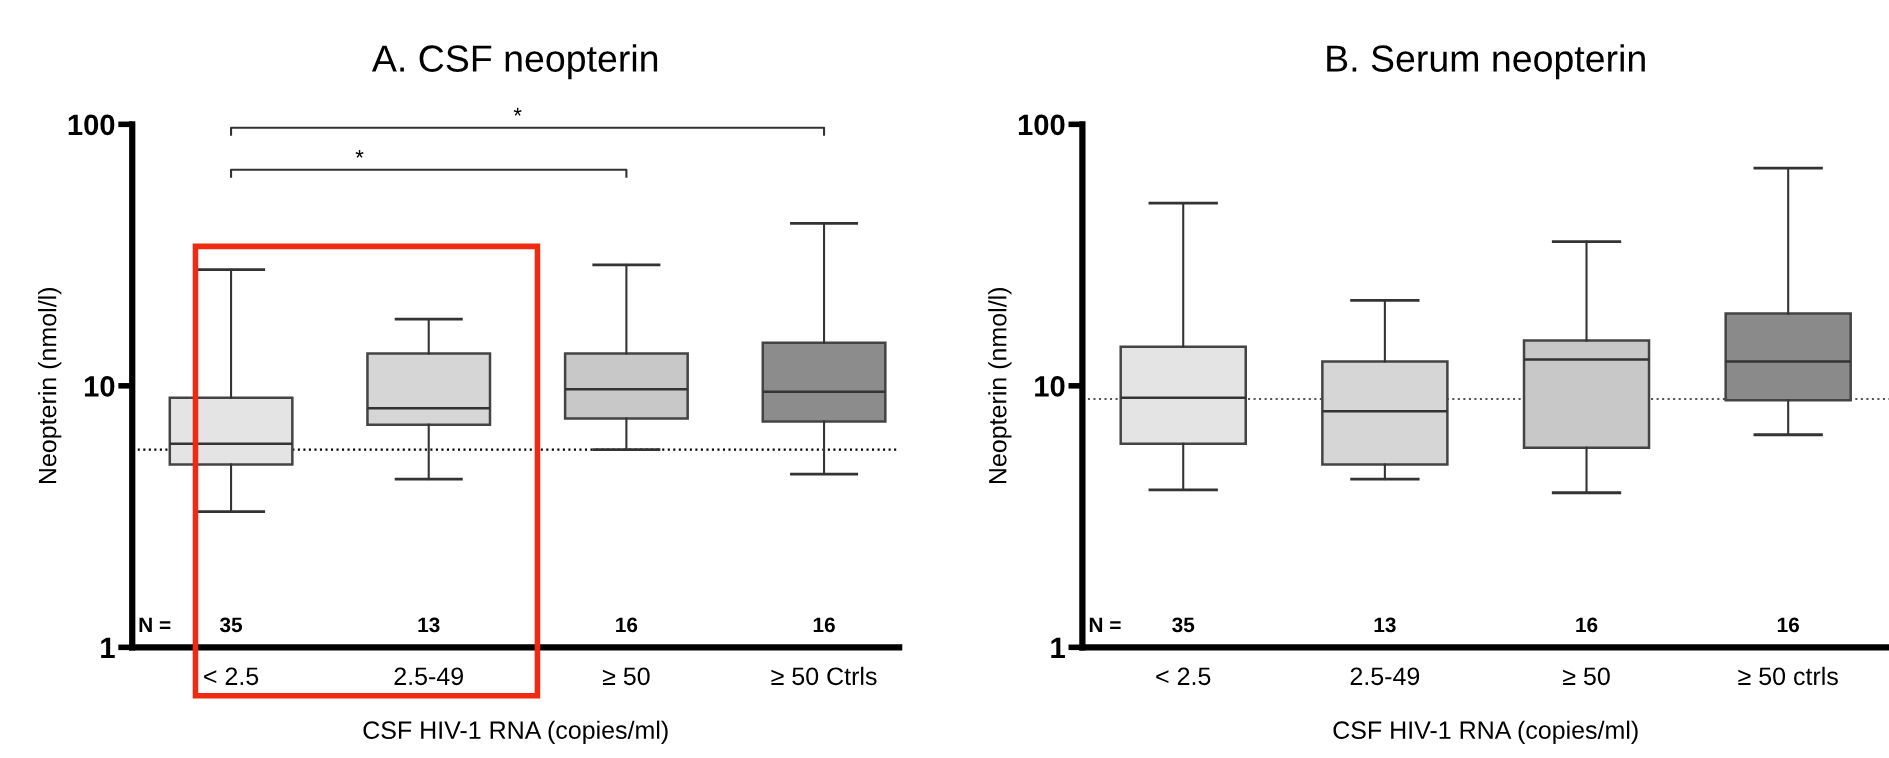 This screenshot has height=758, width=1889. I want to click on x-tick-label: ≥ 50 Ctrls, so click(824, 676).